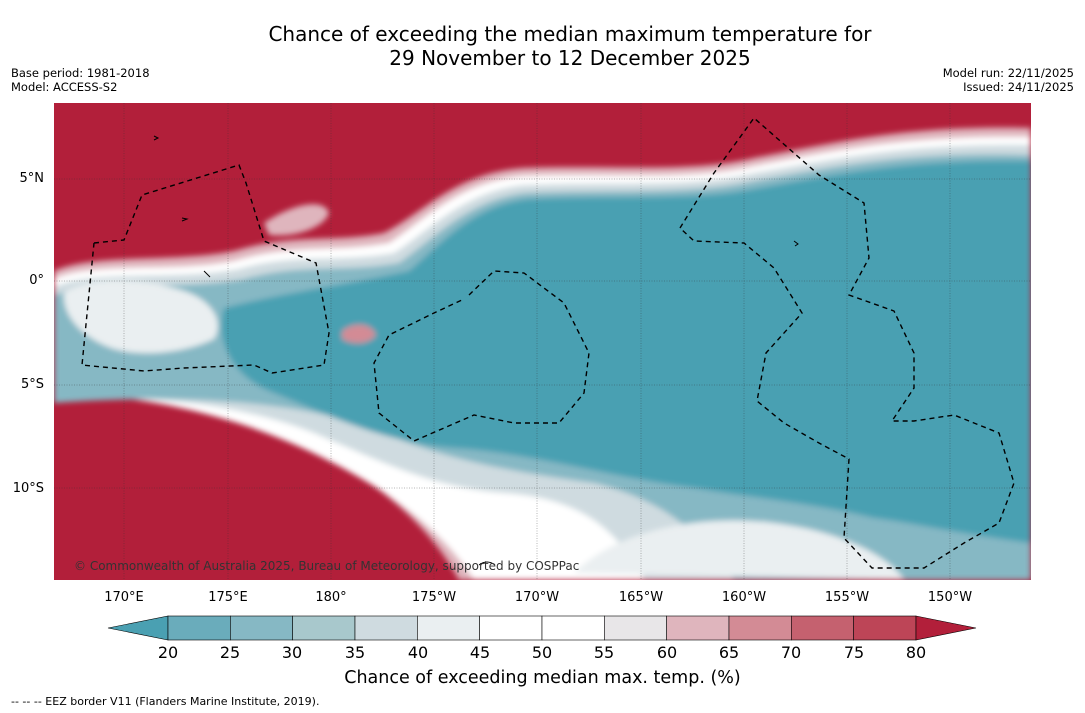 This screenshot has width=1085, height=713. I want to click on cb-tick-80: 80, so click(916, 652).